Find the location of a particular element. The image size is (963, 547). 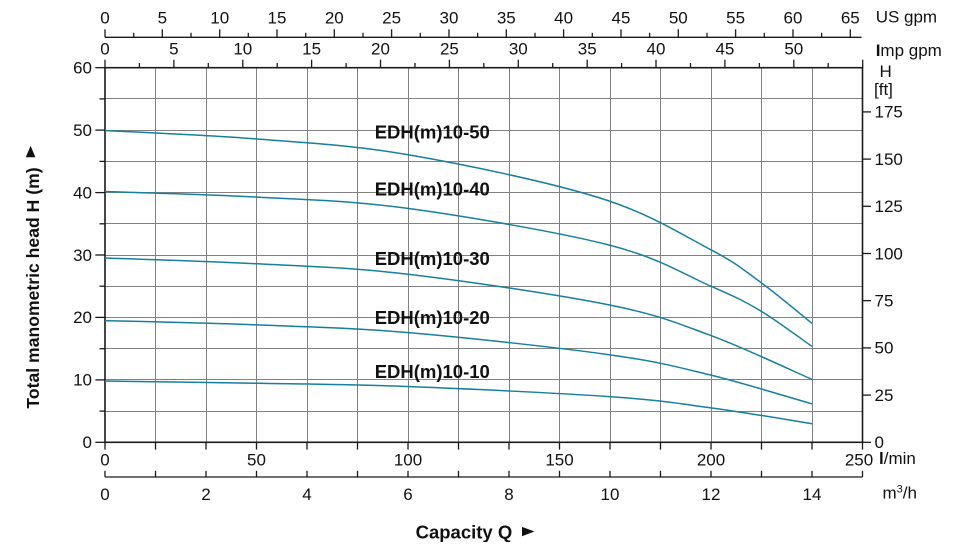

svg-text: 75 is located at coordinates (884, 301).